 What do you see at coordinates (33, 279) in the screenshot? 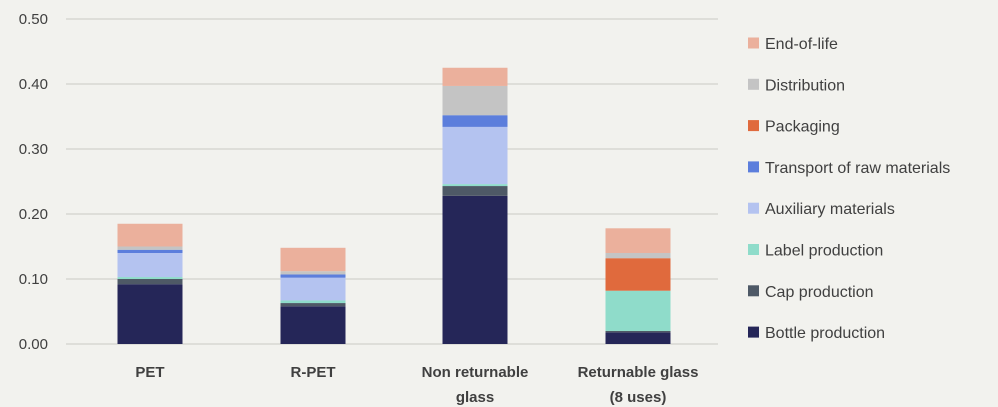
I see `y-tick-label: 0.10` at bounding box center [33, 279].